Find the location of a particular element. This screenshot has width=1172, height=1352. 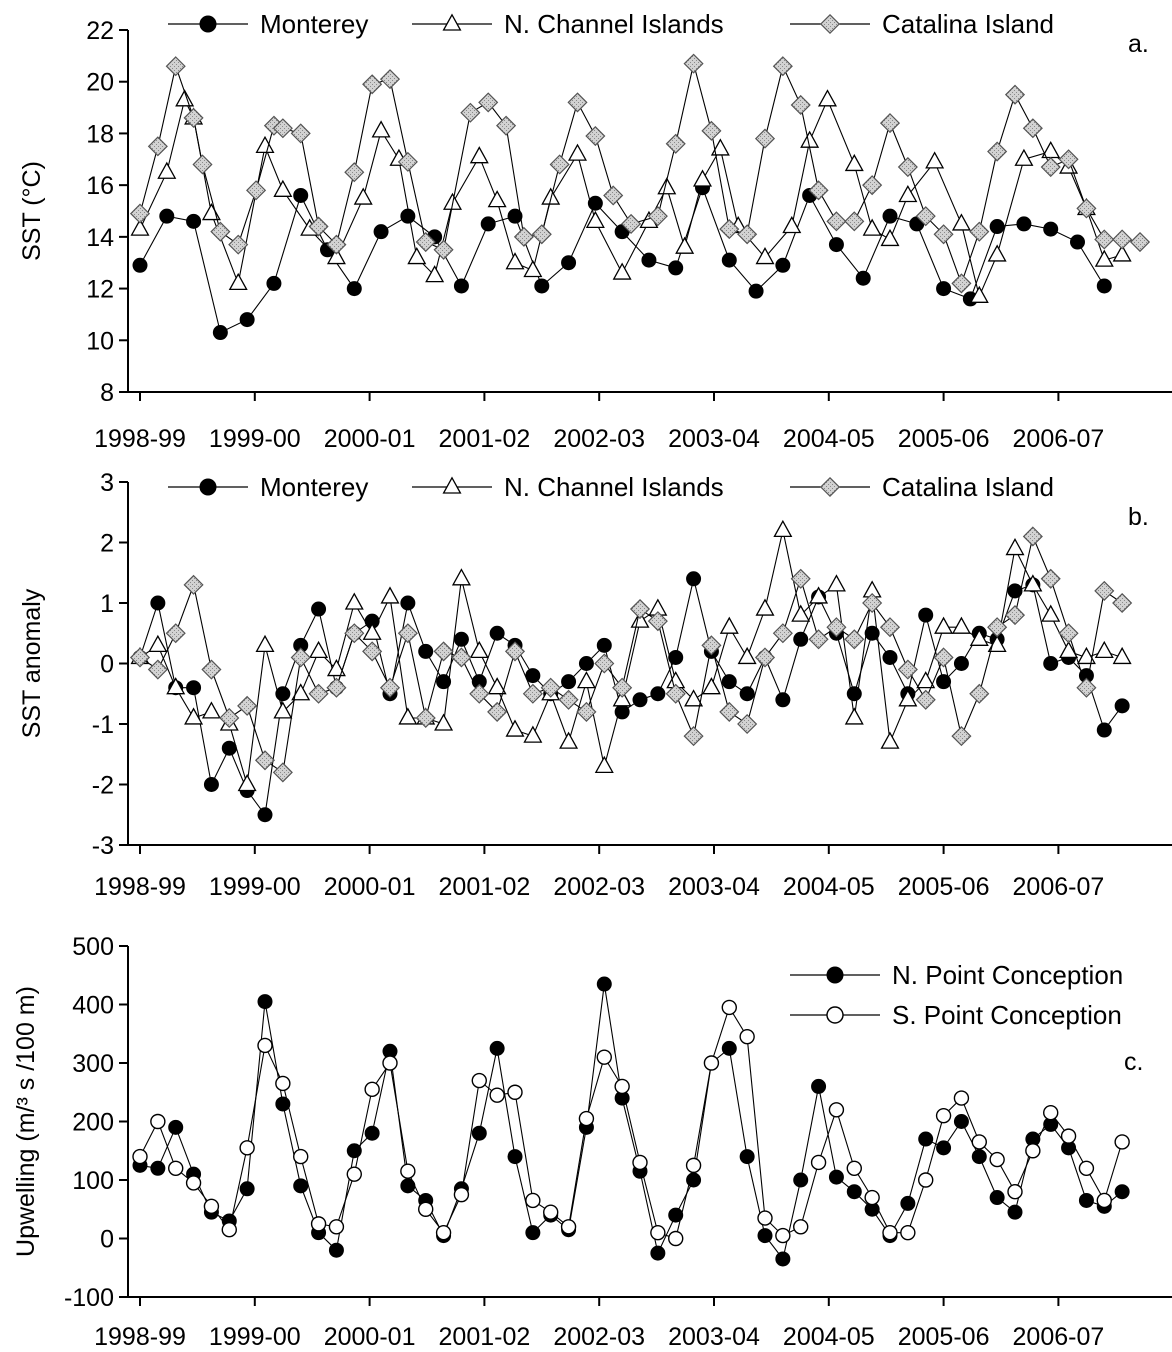

y-tick-label: 12 is located at coordinates (100, 290).